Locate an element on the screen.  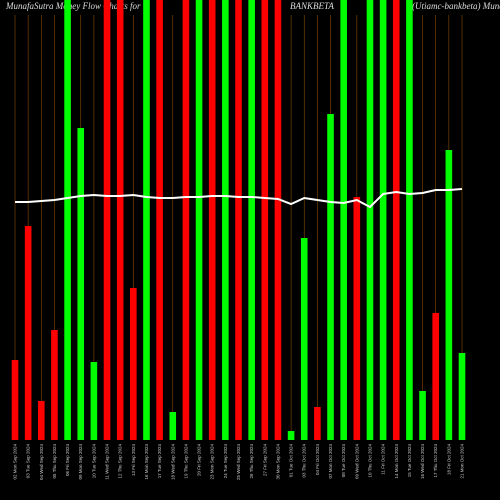
x-tick-label: 06 Fri Sep 2024 is located at coordinates (67, 460).